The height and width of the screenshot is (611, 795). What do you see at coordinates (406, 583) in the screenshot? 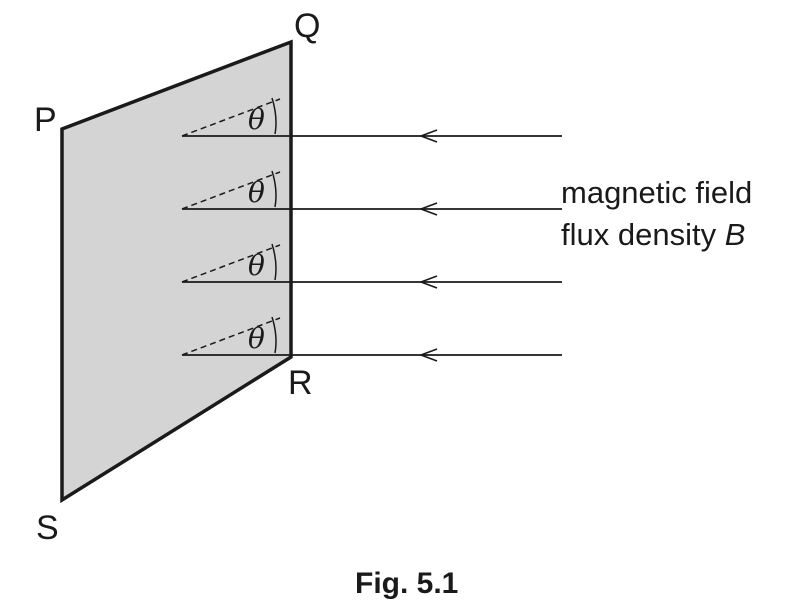
I see `figure-caption: Fig. 5.1` at bounding box center [406, 583].